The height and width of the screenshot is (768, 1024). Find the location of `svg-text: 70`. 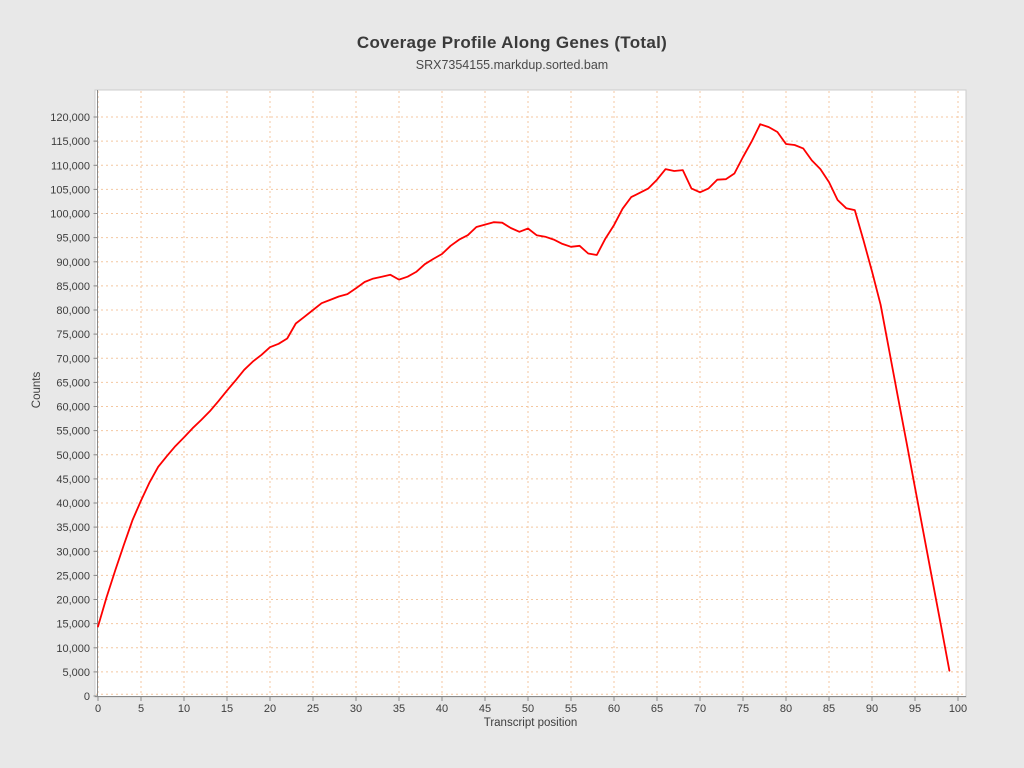

svg-text: 70 is located at coordinates (700, 709).